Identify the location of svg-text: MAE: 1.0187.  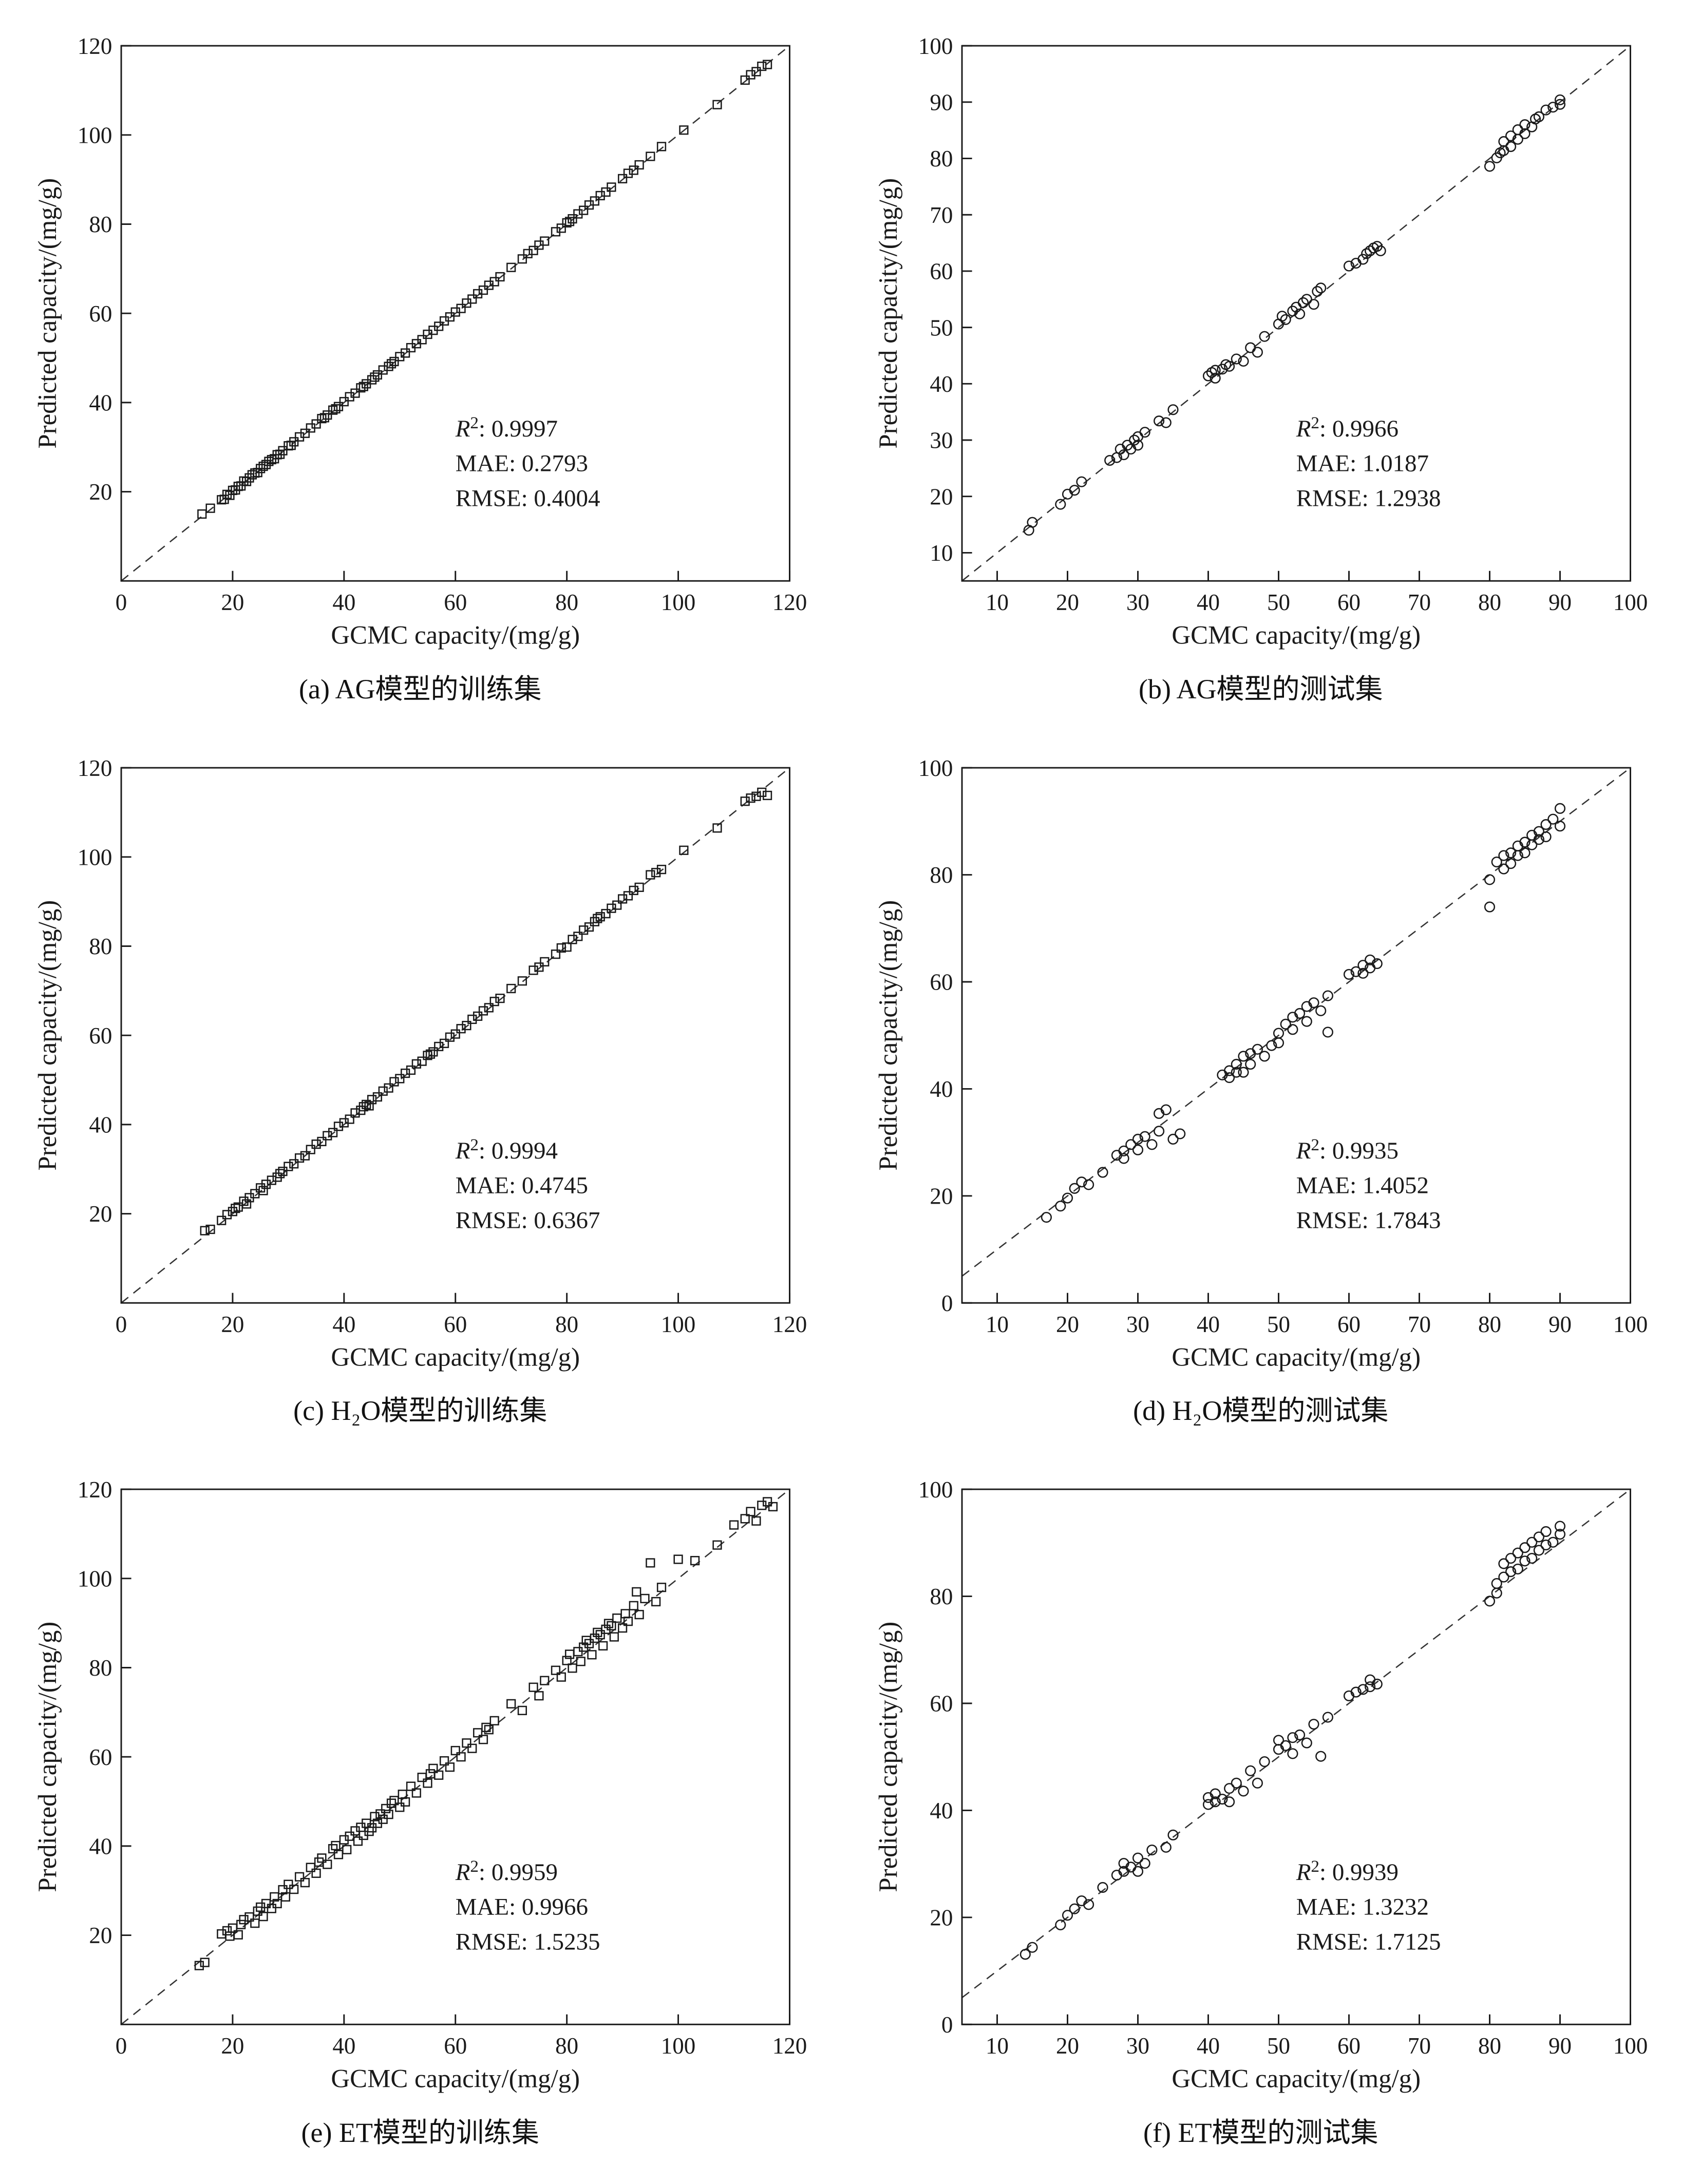
(1362, 464).